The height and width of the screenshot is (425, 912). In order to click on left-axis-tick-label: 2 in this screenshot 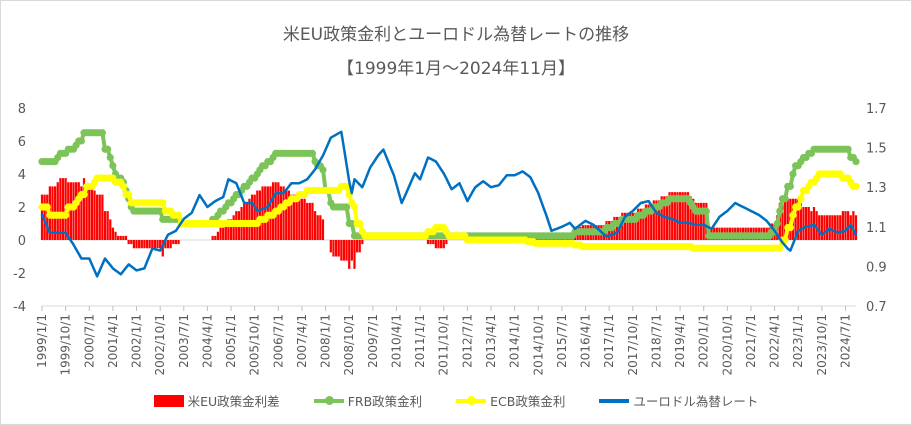, I will do `click(22, 208)`.